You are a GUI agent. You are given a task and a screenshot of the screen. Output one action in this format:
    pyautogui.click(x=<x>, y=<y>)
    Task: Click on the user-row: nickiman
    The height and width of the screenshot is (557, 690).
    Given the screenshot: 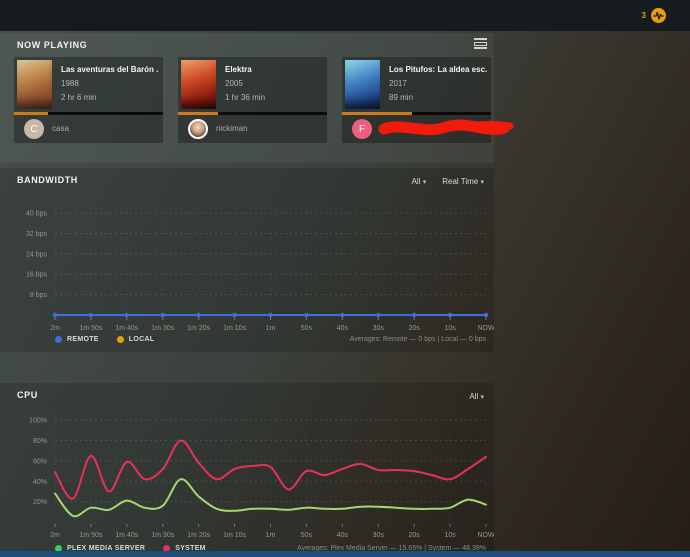 What is the action you would take?
    pyautogui.click(x=252, y=129)
    